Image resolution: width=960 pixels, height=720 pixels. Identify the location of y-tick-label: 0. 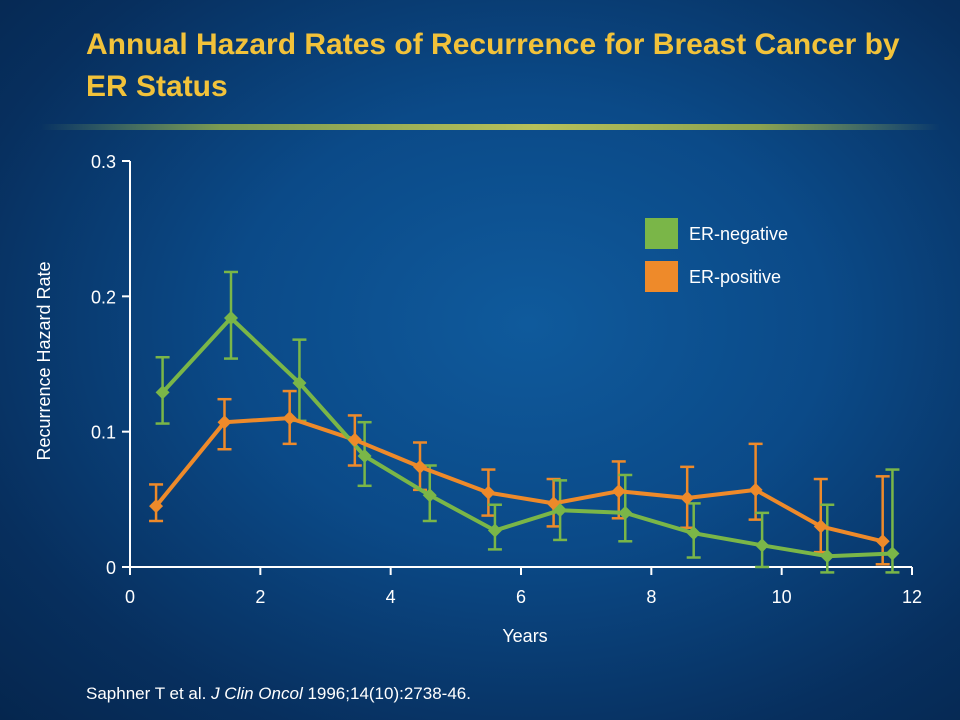
(111, 568).